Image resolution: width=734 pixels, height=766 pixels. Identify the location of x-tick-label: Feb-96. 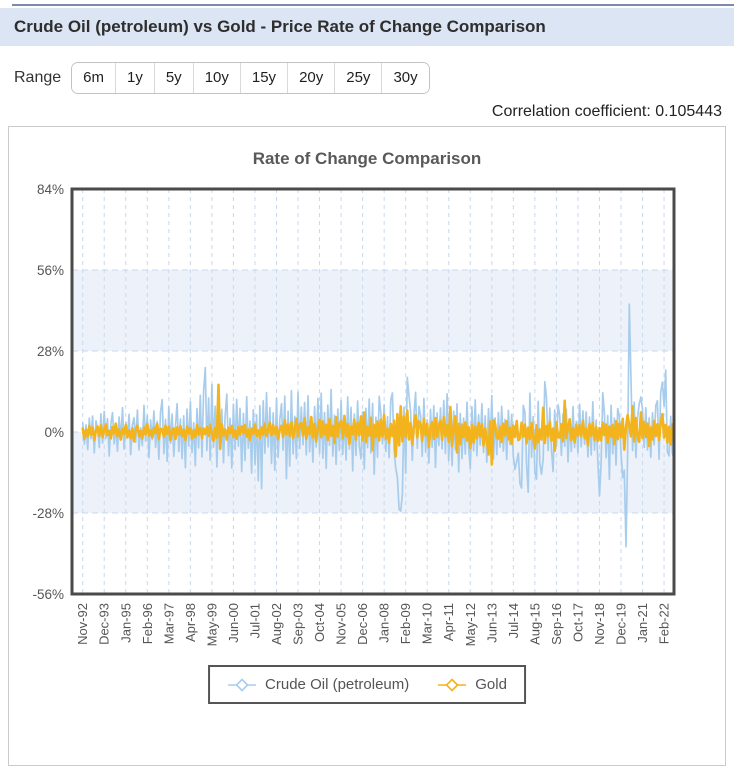
(147, 623).